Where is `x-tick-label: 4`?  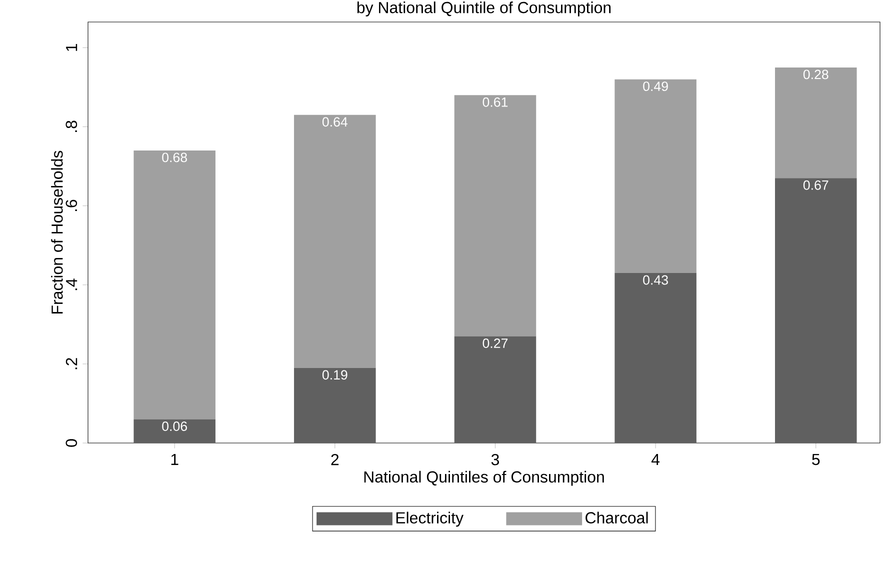
x-tick-label: 4 is located at coordinates (655, 459).